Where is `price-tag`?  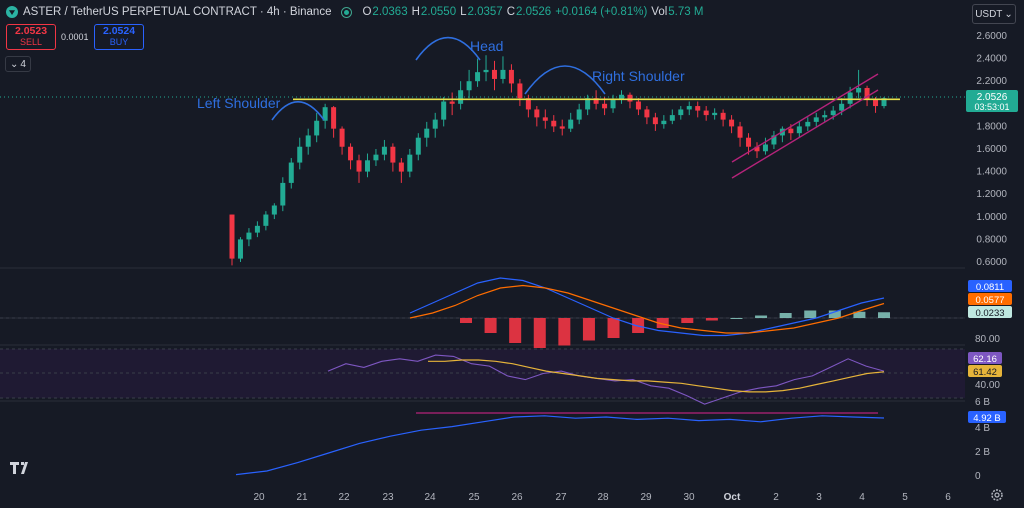 price-tag is located at coordinates (992, 101).